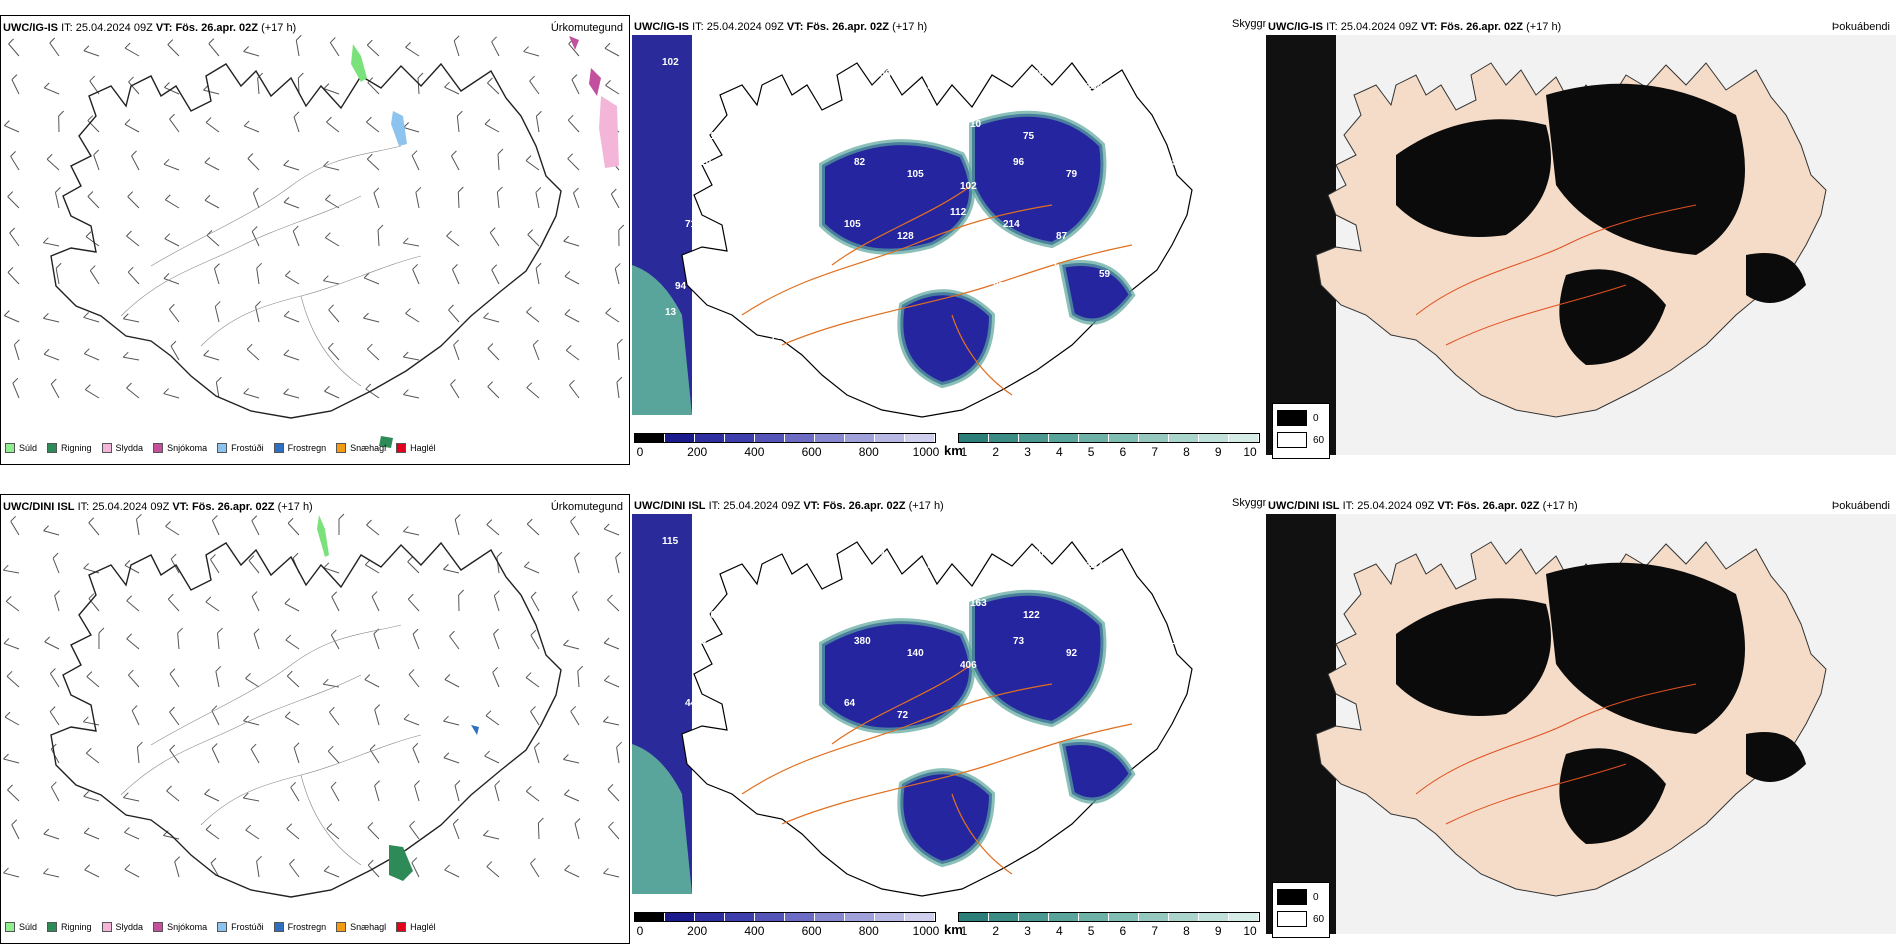 This screenshot has width=1900, height=950. Describe the element at coordinates (829, 62) in the screenshot. I see `ceiling-value: 115` at that location.